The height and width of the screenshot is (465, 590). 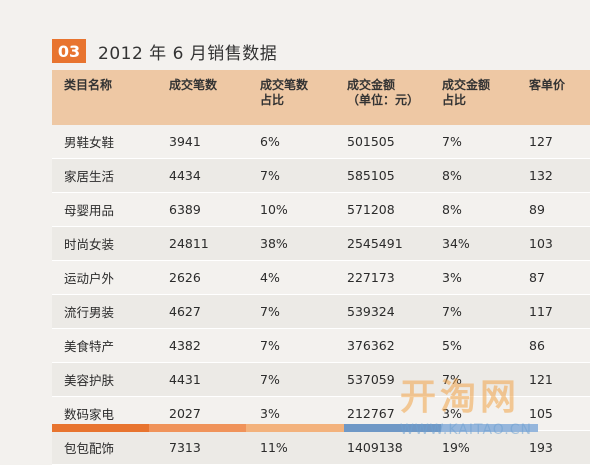 What do you see at coordinates (204, 209) in the screenshot?
I see `table-cell: 6389` at bounding box center [204, 209].